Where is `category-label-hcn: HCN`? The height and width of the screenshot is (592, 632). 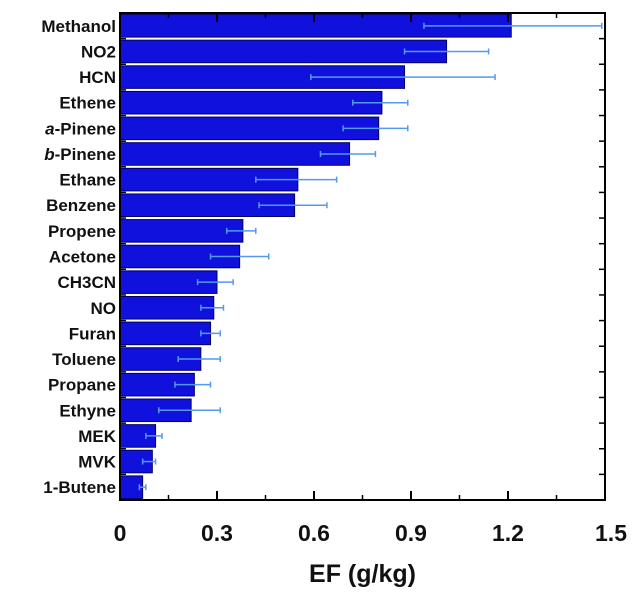
category-label-hcn: HCN is located at coordinates (97, 77).